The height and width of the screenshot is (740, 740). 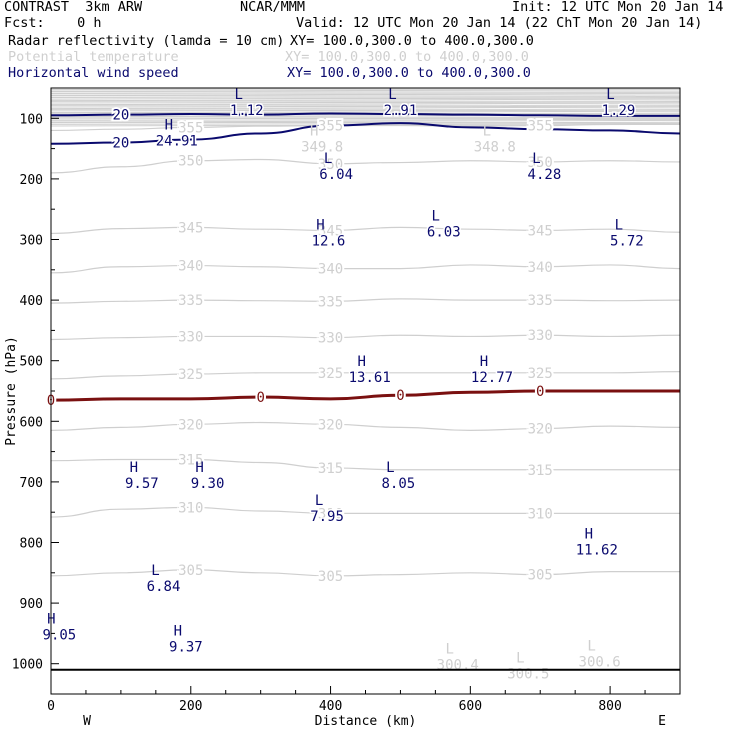 I want to click on forecast-hour: Fcst: 0 h, so click(x=53, y=23).